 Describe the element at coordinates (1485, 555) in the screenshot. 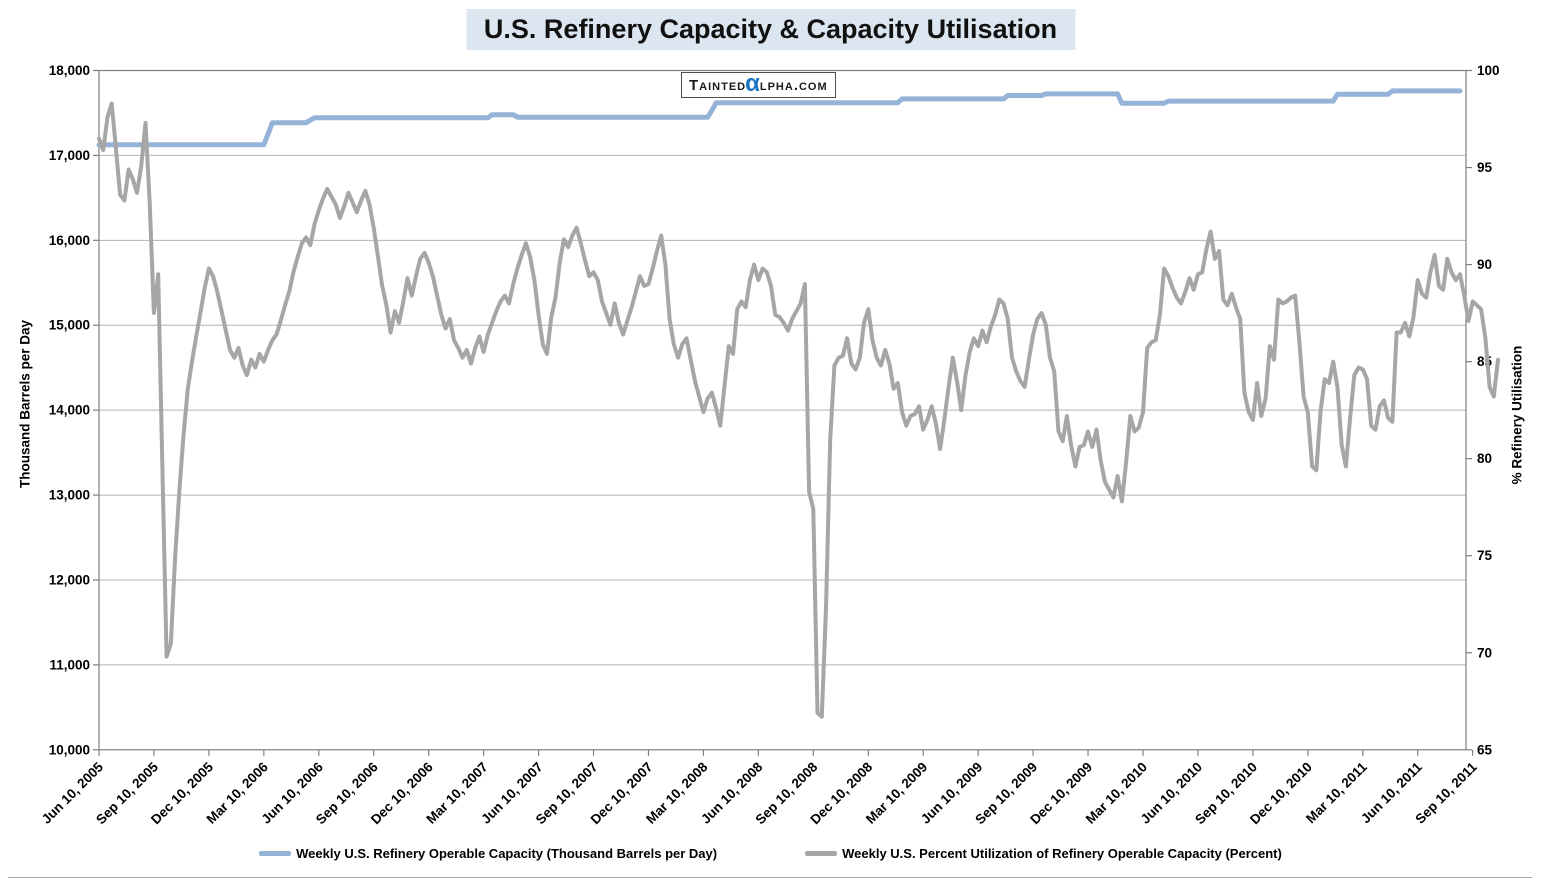

I see `right-axis-tick-label: 75` at that location.